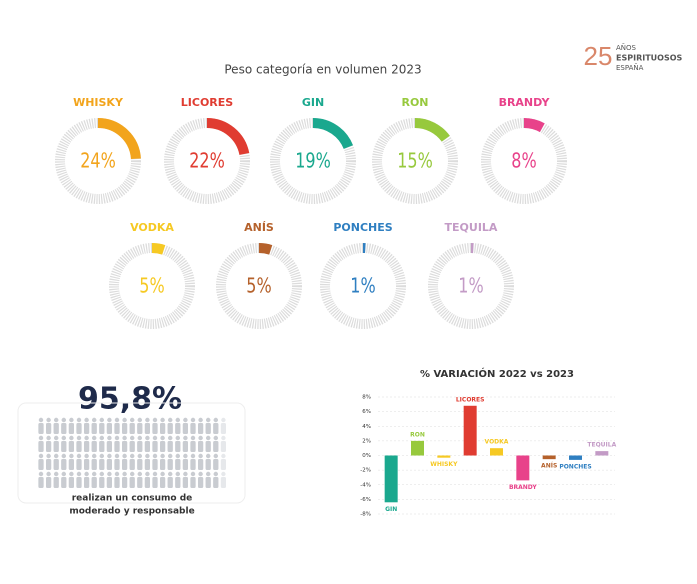  I want to click on bar-label: ANÍS, so click(549, 466).